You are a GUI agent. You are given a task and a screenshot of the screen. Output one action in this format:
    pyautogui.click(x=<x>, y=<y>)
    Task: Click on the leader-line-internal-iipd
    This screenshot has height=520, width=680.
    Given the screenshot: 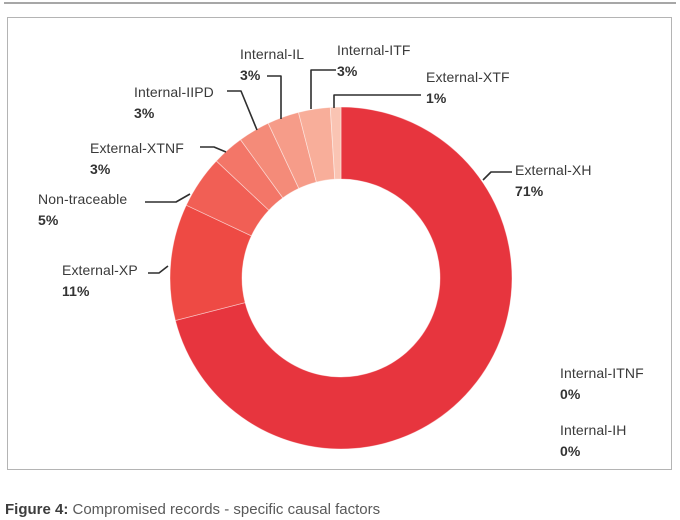 What is the action you would take?
    pyautogui.click(x=242, y=110)
    